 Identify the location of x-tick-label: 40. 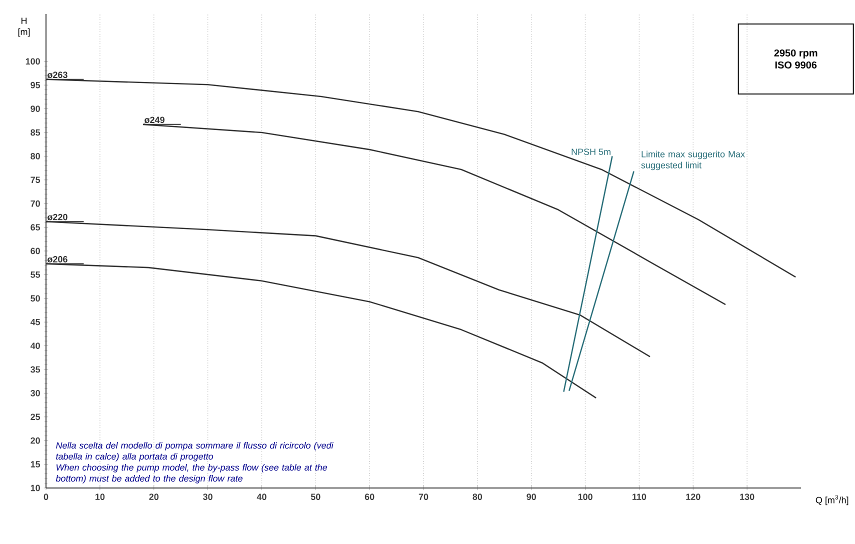
(261, 497).